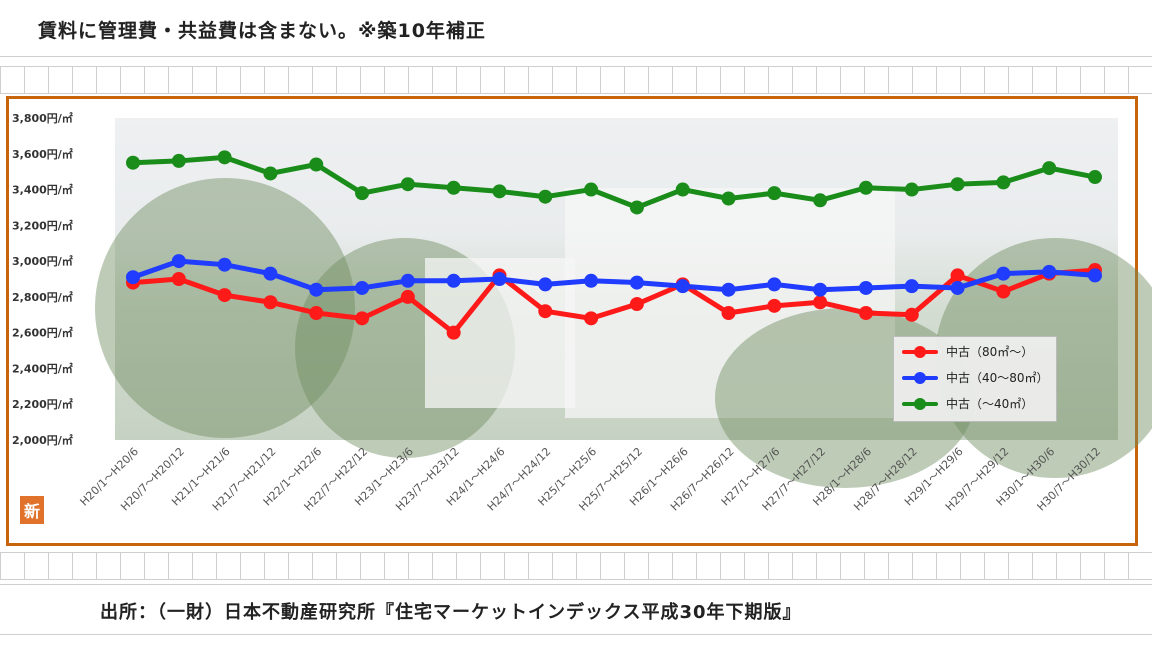  I want to click on legend-swatch-green, so click(920, 404).